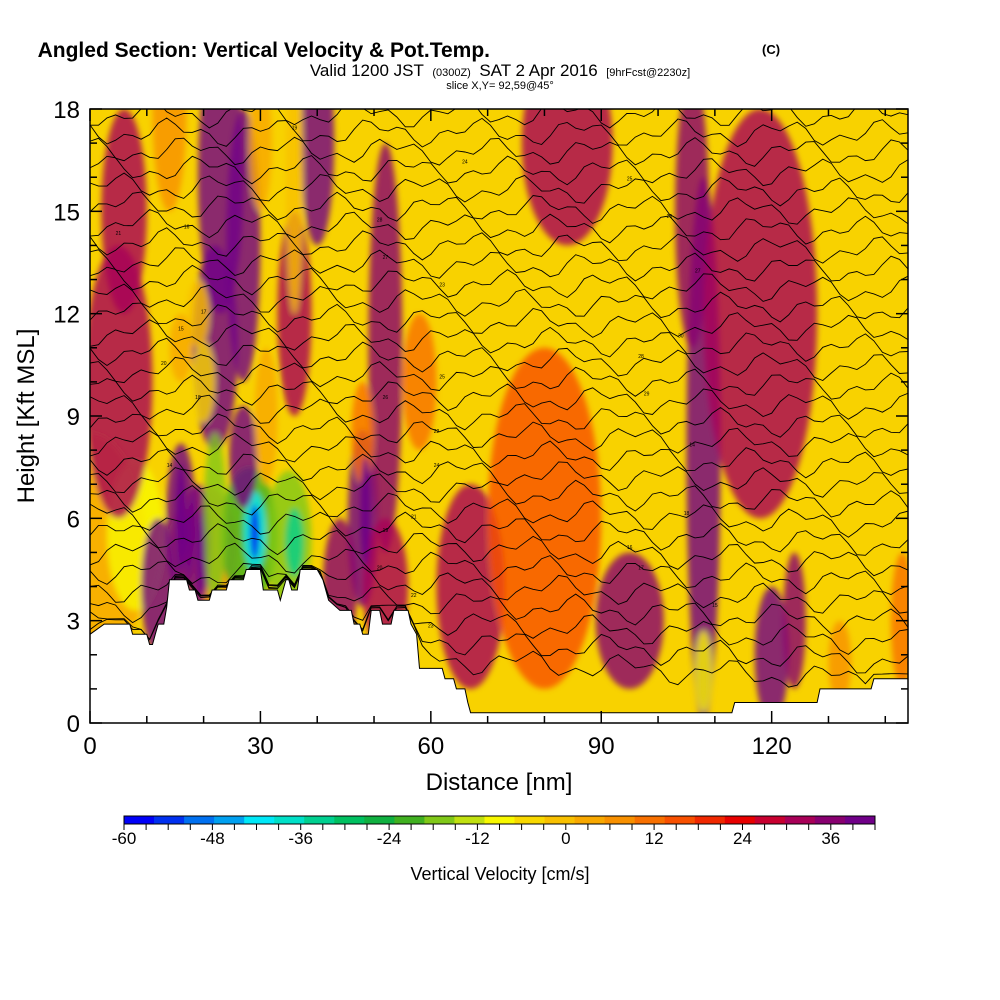  What do you see at coordinates (451, 73) in the screenshot?
I see `valid-time-utc: (0300Z)` at bounding box center [451, 73].